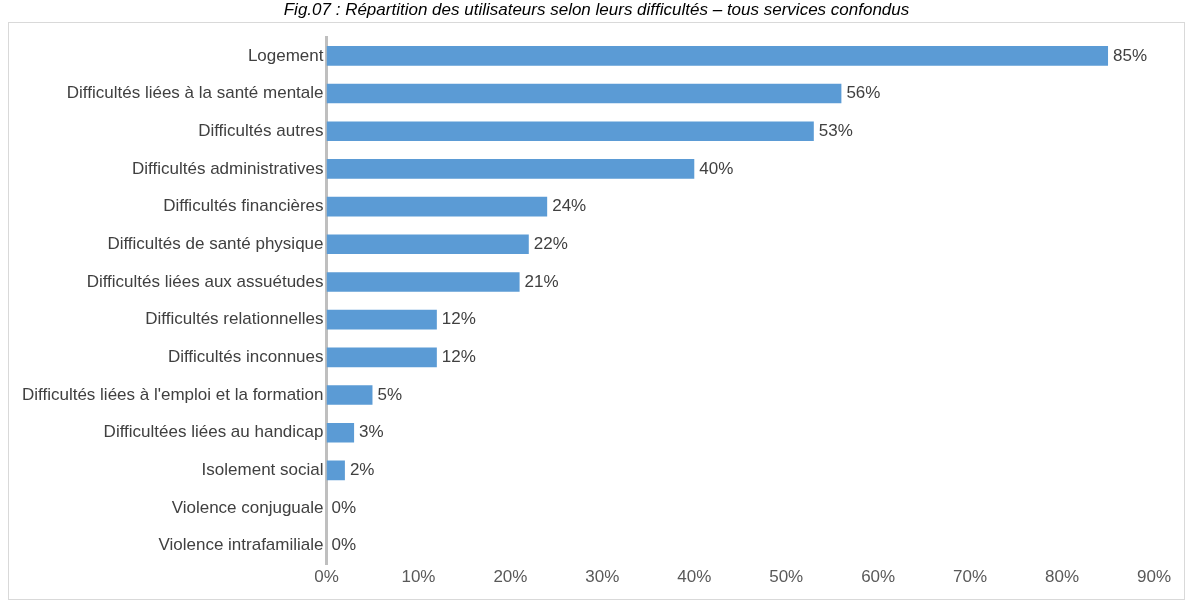 The image size is (1193, 601). I want to click on data-label: 21%, so click(541, 281).